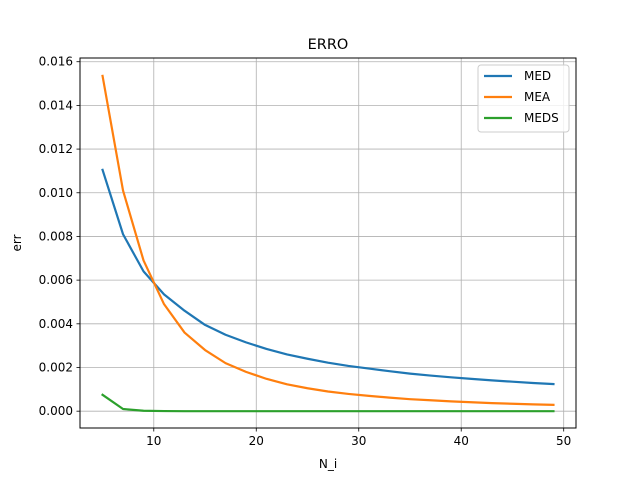 The height and width of the screenshot is (480, 640). Describe the element at coordinates (56, 411) in the screenshot. I see `y-tick-label: 0.000` at that location.